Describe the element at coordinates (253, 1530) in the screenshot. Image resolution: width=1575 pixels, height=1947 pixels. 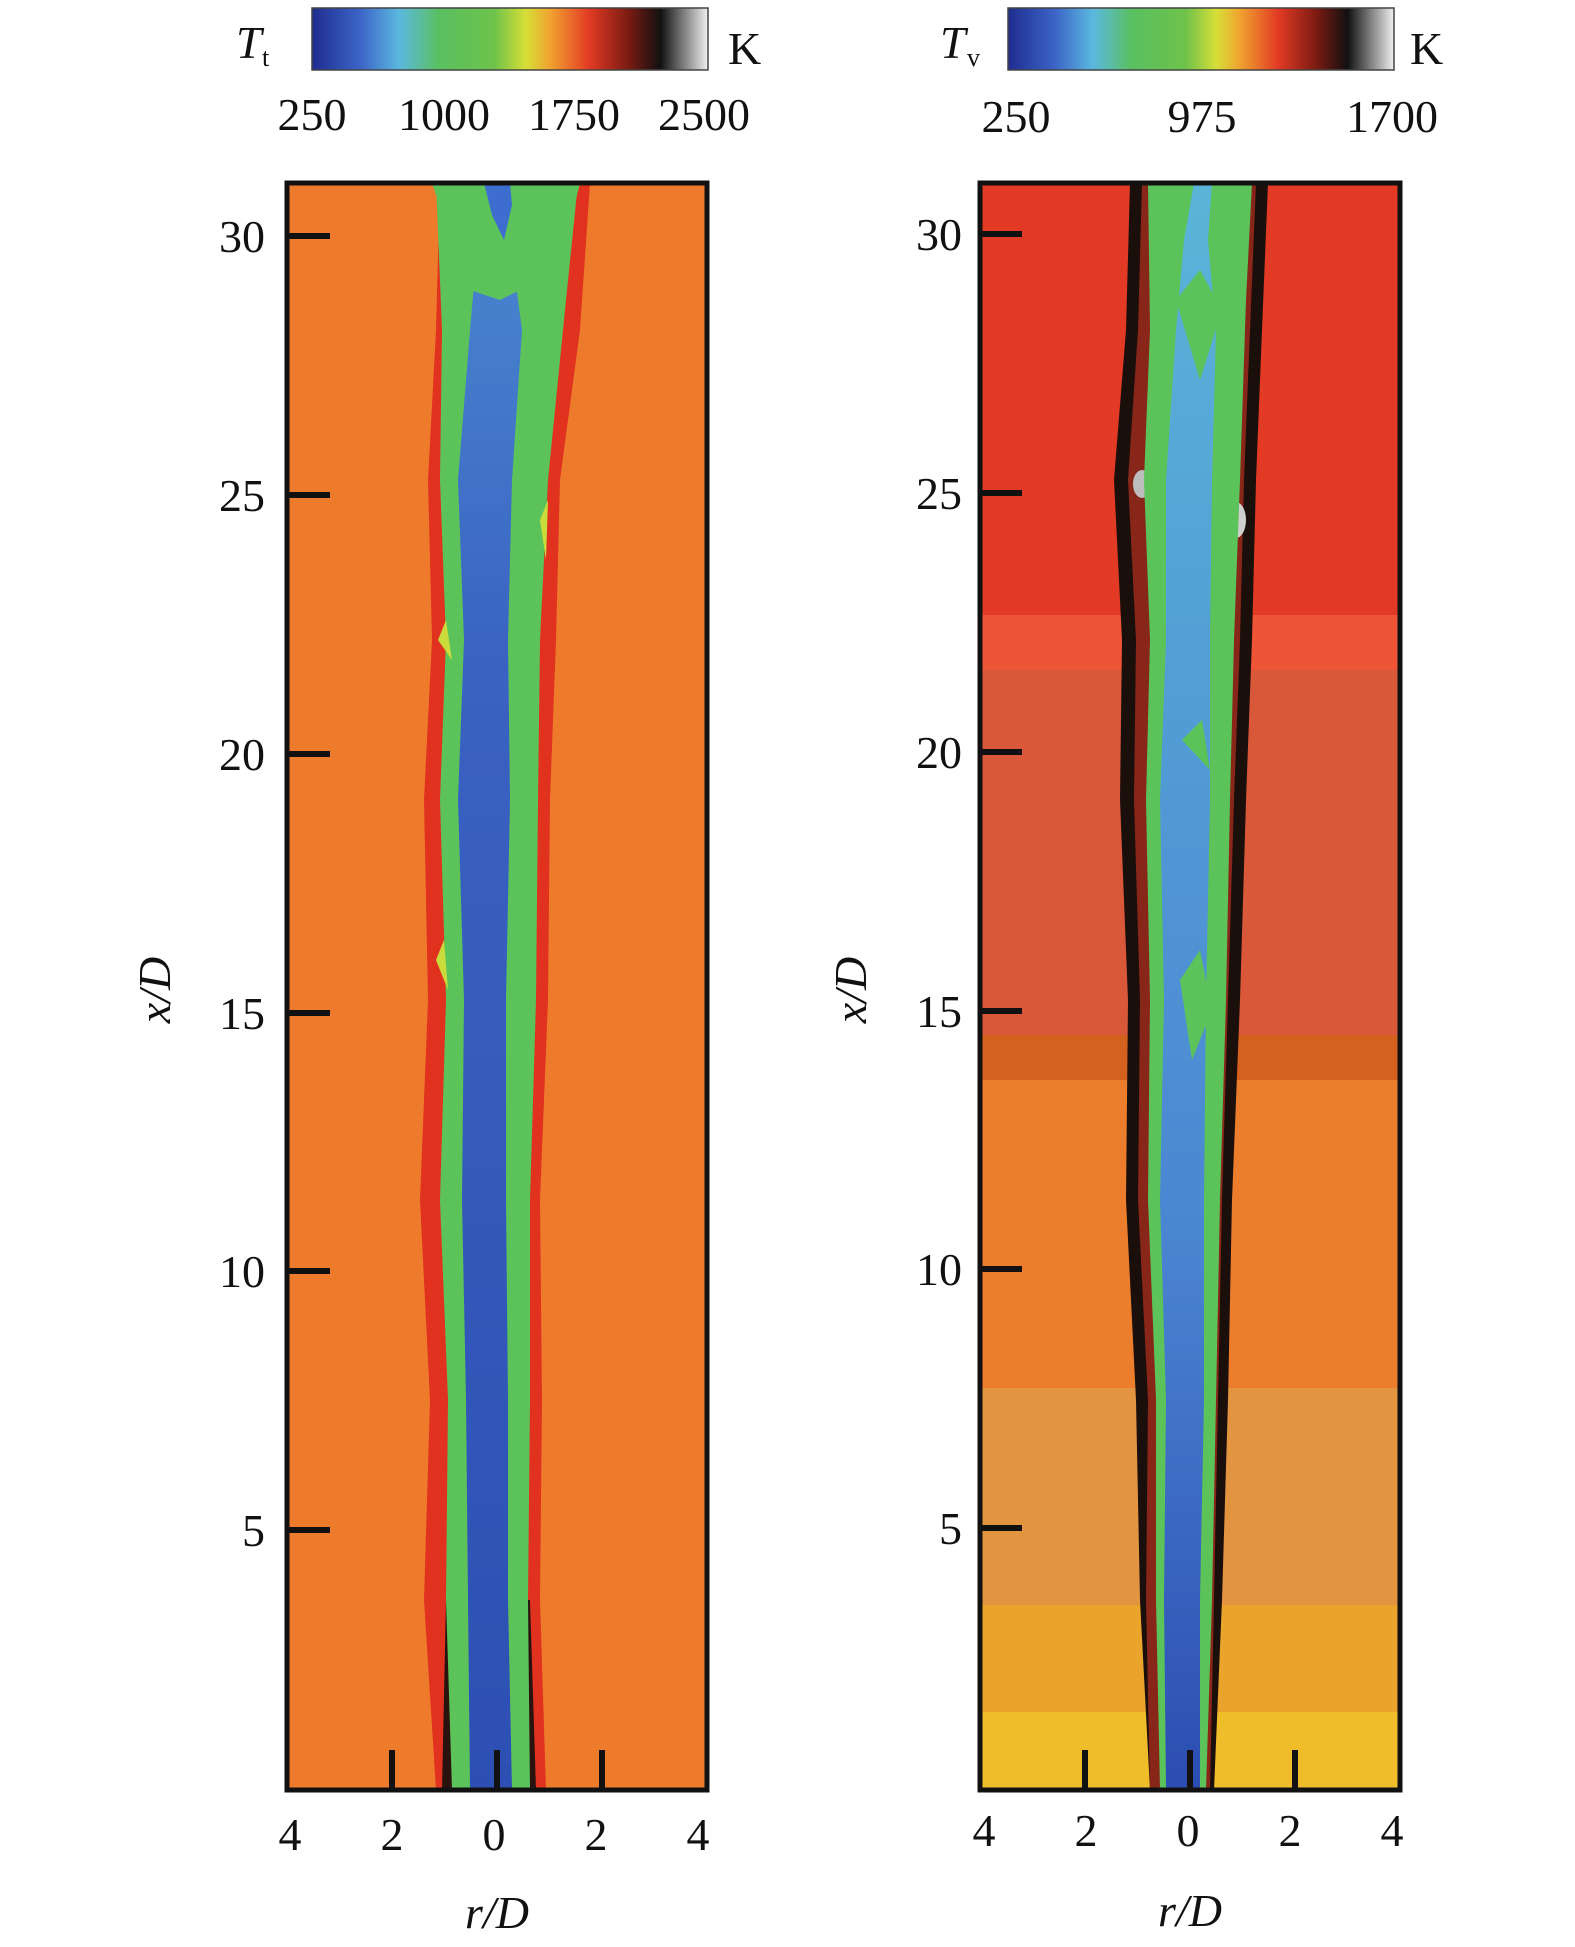
I see `left-y-tick-label: 5` at that location.